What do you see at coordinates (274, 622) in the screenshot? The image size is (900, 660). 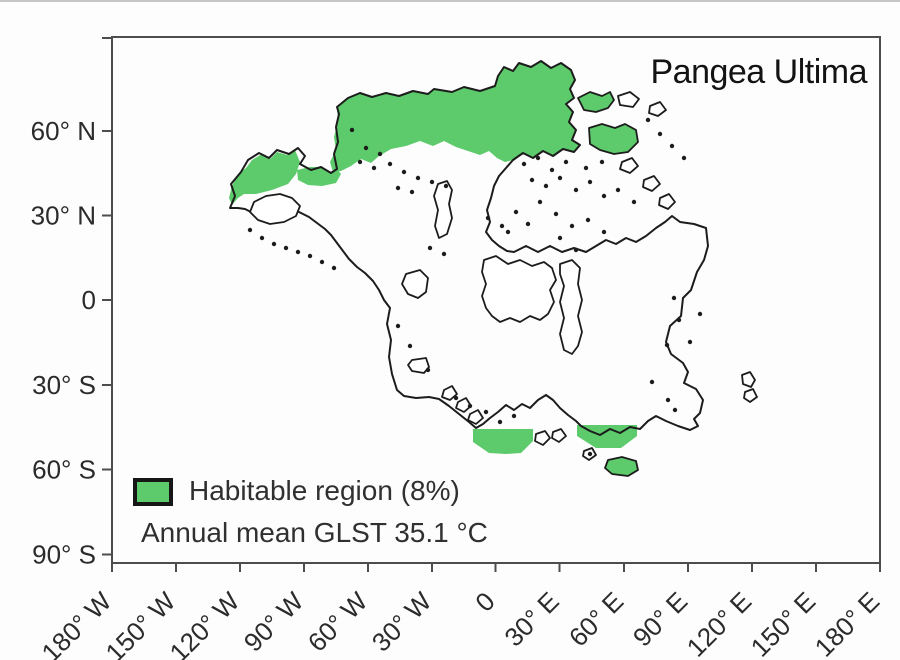 I see `x-tick-label: 90° W` at bounding box center [274, 622].